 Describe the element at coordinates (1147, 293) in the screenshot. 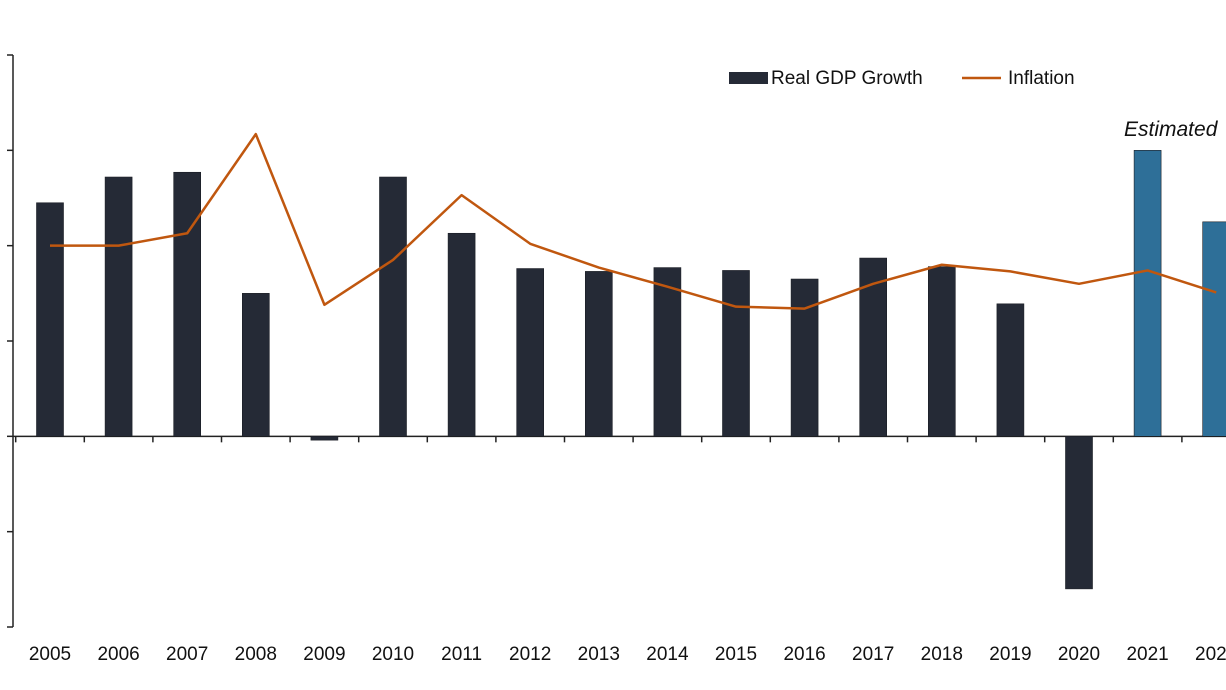

I see `bar-2021` at that location.